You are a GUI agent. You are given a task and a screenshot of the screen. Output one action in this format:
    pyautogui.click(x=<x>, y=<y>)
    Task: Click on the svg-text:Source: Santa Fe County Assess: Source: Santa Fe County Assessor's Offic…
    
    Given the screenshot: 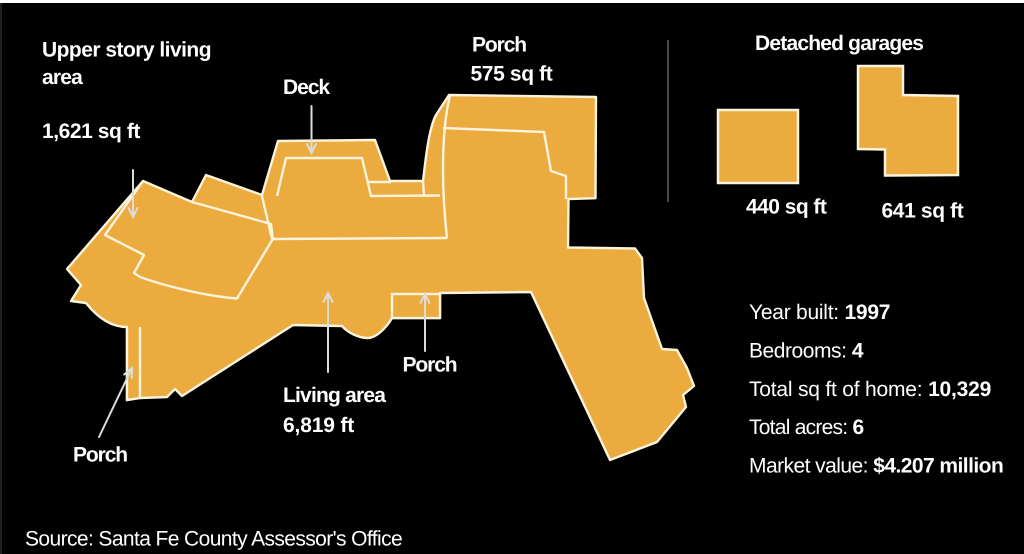 What is the action you would take?
    pyautogui.click(x=213, y=539)
    